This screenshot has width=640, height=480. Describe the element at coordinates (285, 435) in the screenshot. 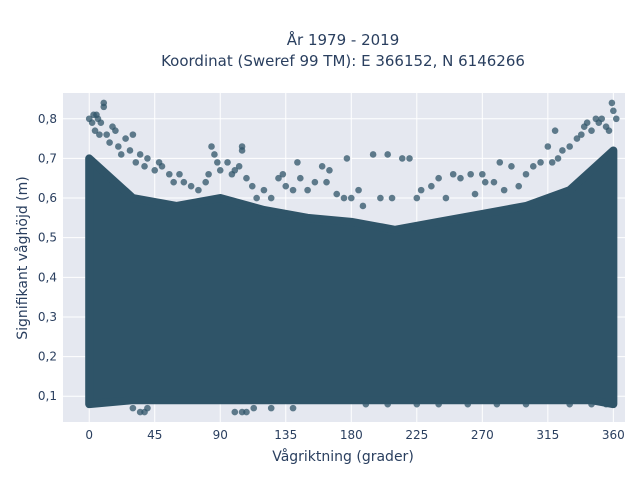

I see `x-tick-label: 135` at that location.